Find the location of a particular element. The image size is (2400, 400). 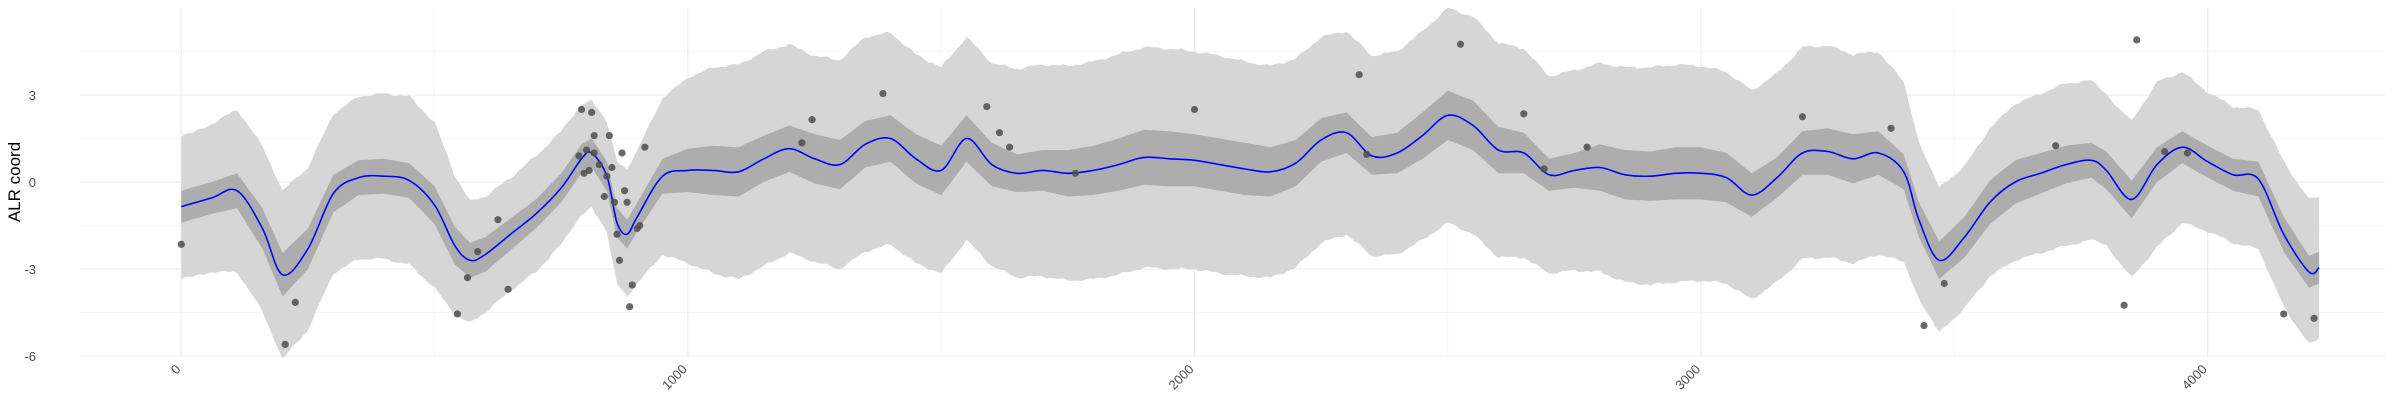

y-tick-label: 0 is located at coordinates (32, 182).